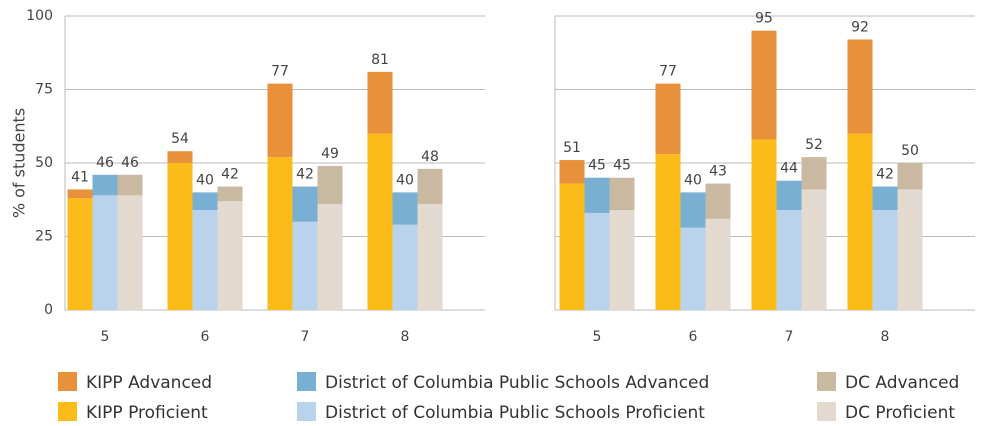 This screenshot has height=426, width=989. I want to click on total-label: 49, so click(330, 154).